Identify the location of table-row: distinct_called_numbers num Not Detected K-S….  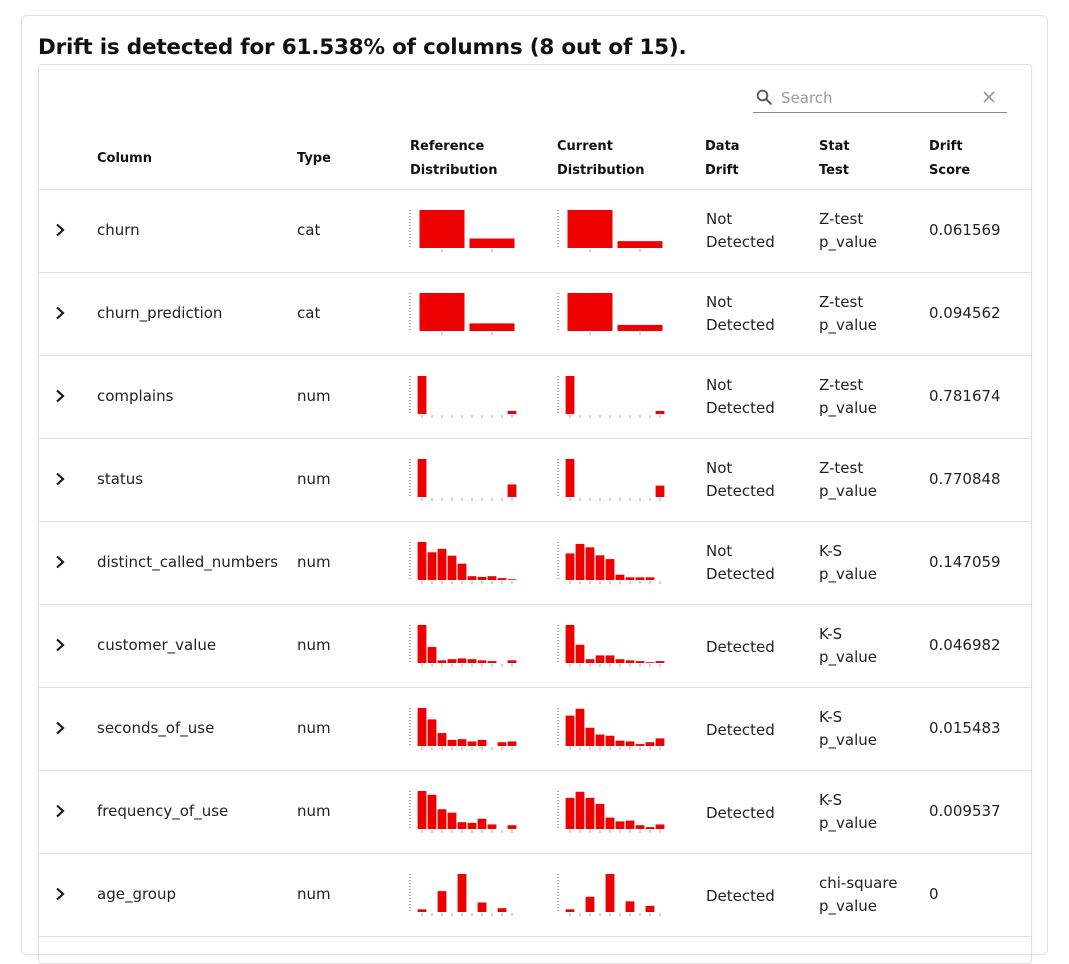
(535, 563).